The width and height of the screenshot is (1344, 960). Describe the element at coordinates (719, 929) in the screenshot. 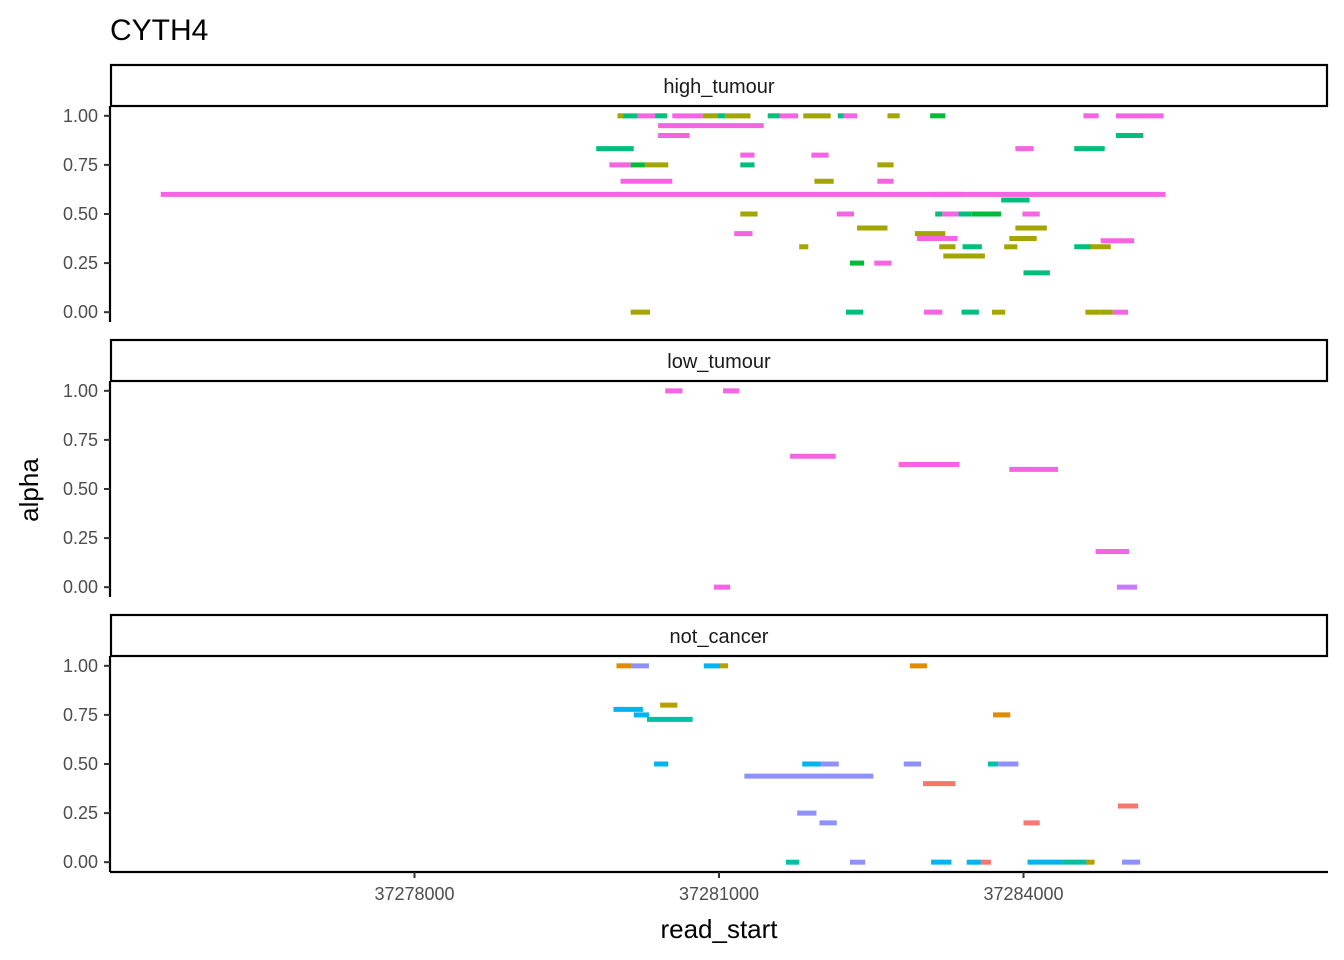

I see `x-axis-title: read_start` at that location.